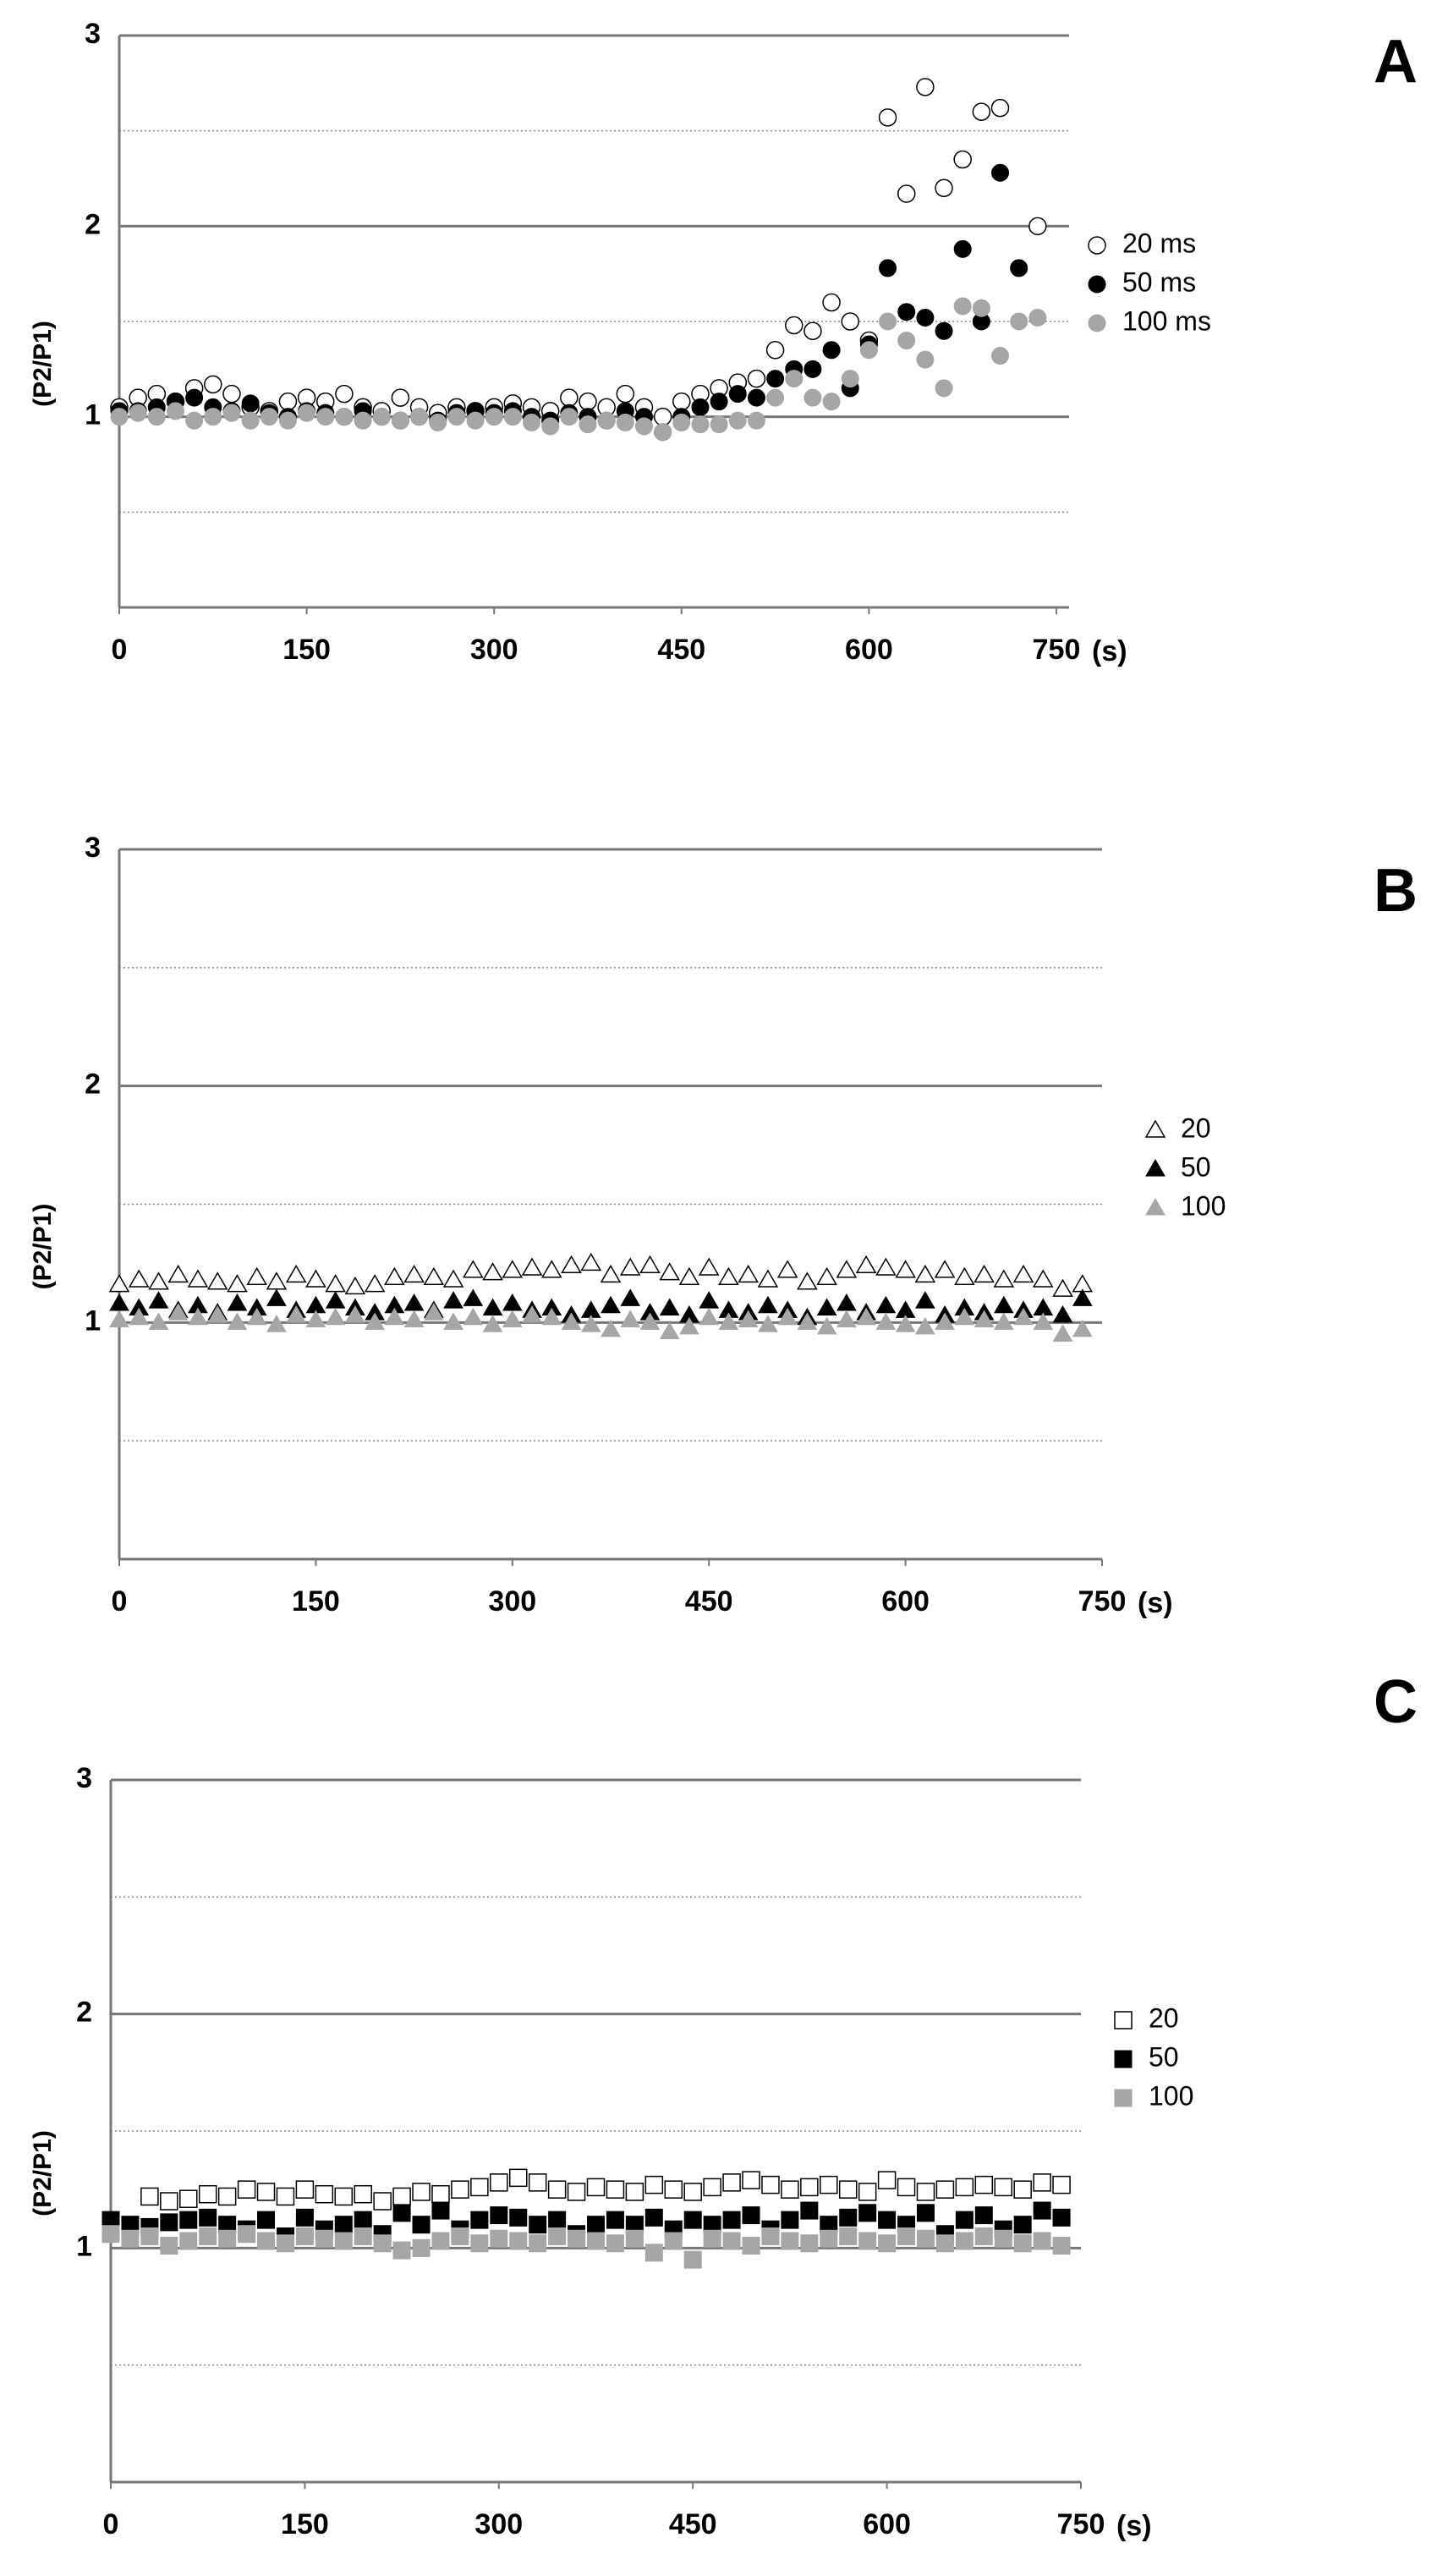 The height and width of the screenshot is (2576, 1437). What do you see at coordinates (43, 364) in the screenshot?
I see `y-axis-label: (P2/P1)` at bounding box center [43, 364].